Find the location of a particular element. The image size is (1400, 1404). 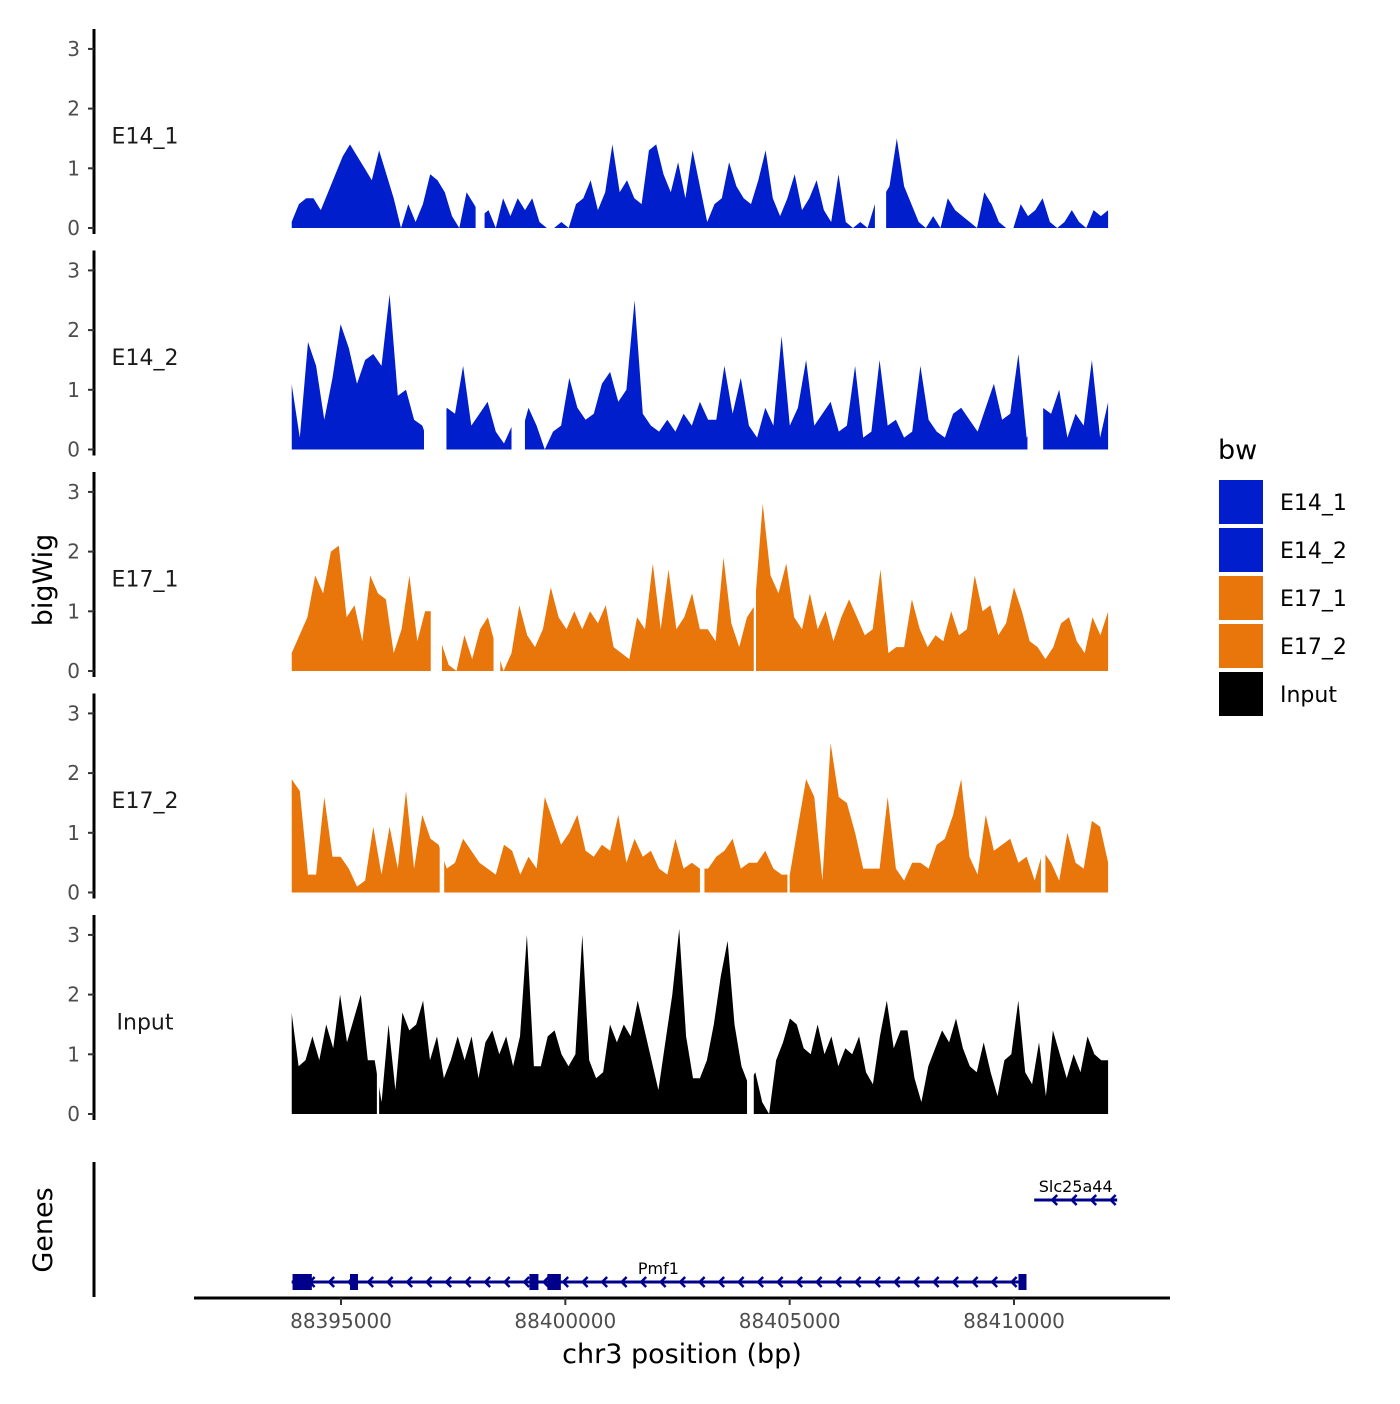

track-E17_1: 0 1 2 3 E17_1 is located at coordinates (588, 577).